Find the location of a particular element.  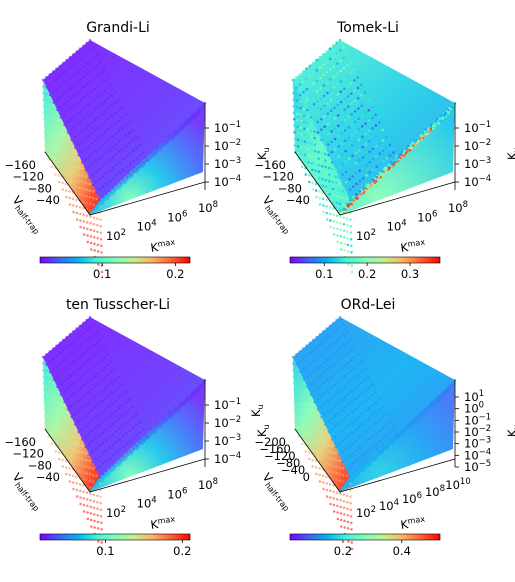

z-tick-label: 10⁻⁵ is located at coordinates (477, 466).